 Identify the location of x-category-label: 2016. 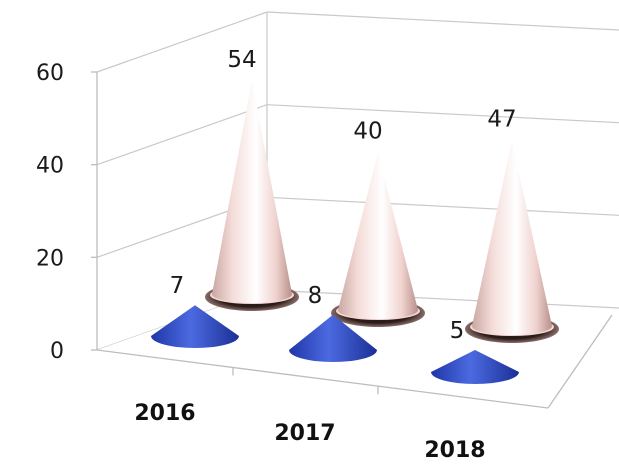
(164, 413).